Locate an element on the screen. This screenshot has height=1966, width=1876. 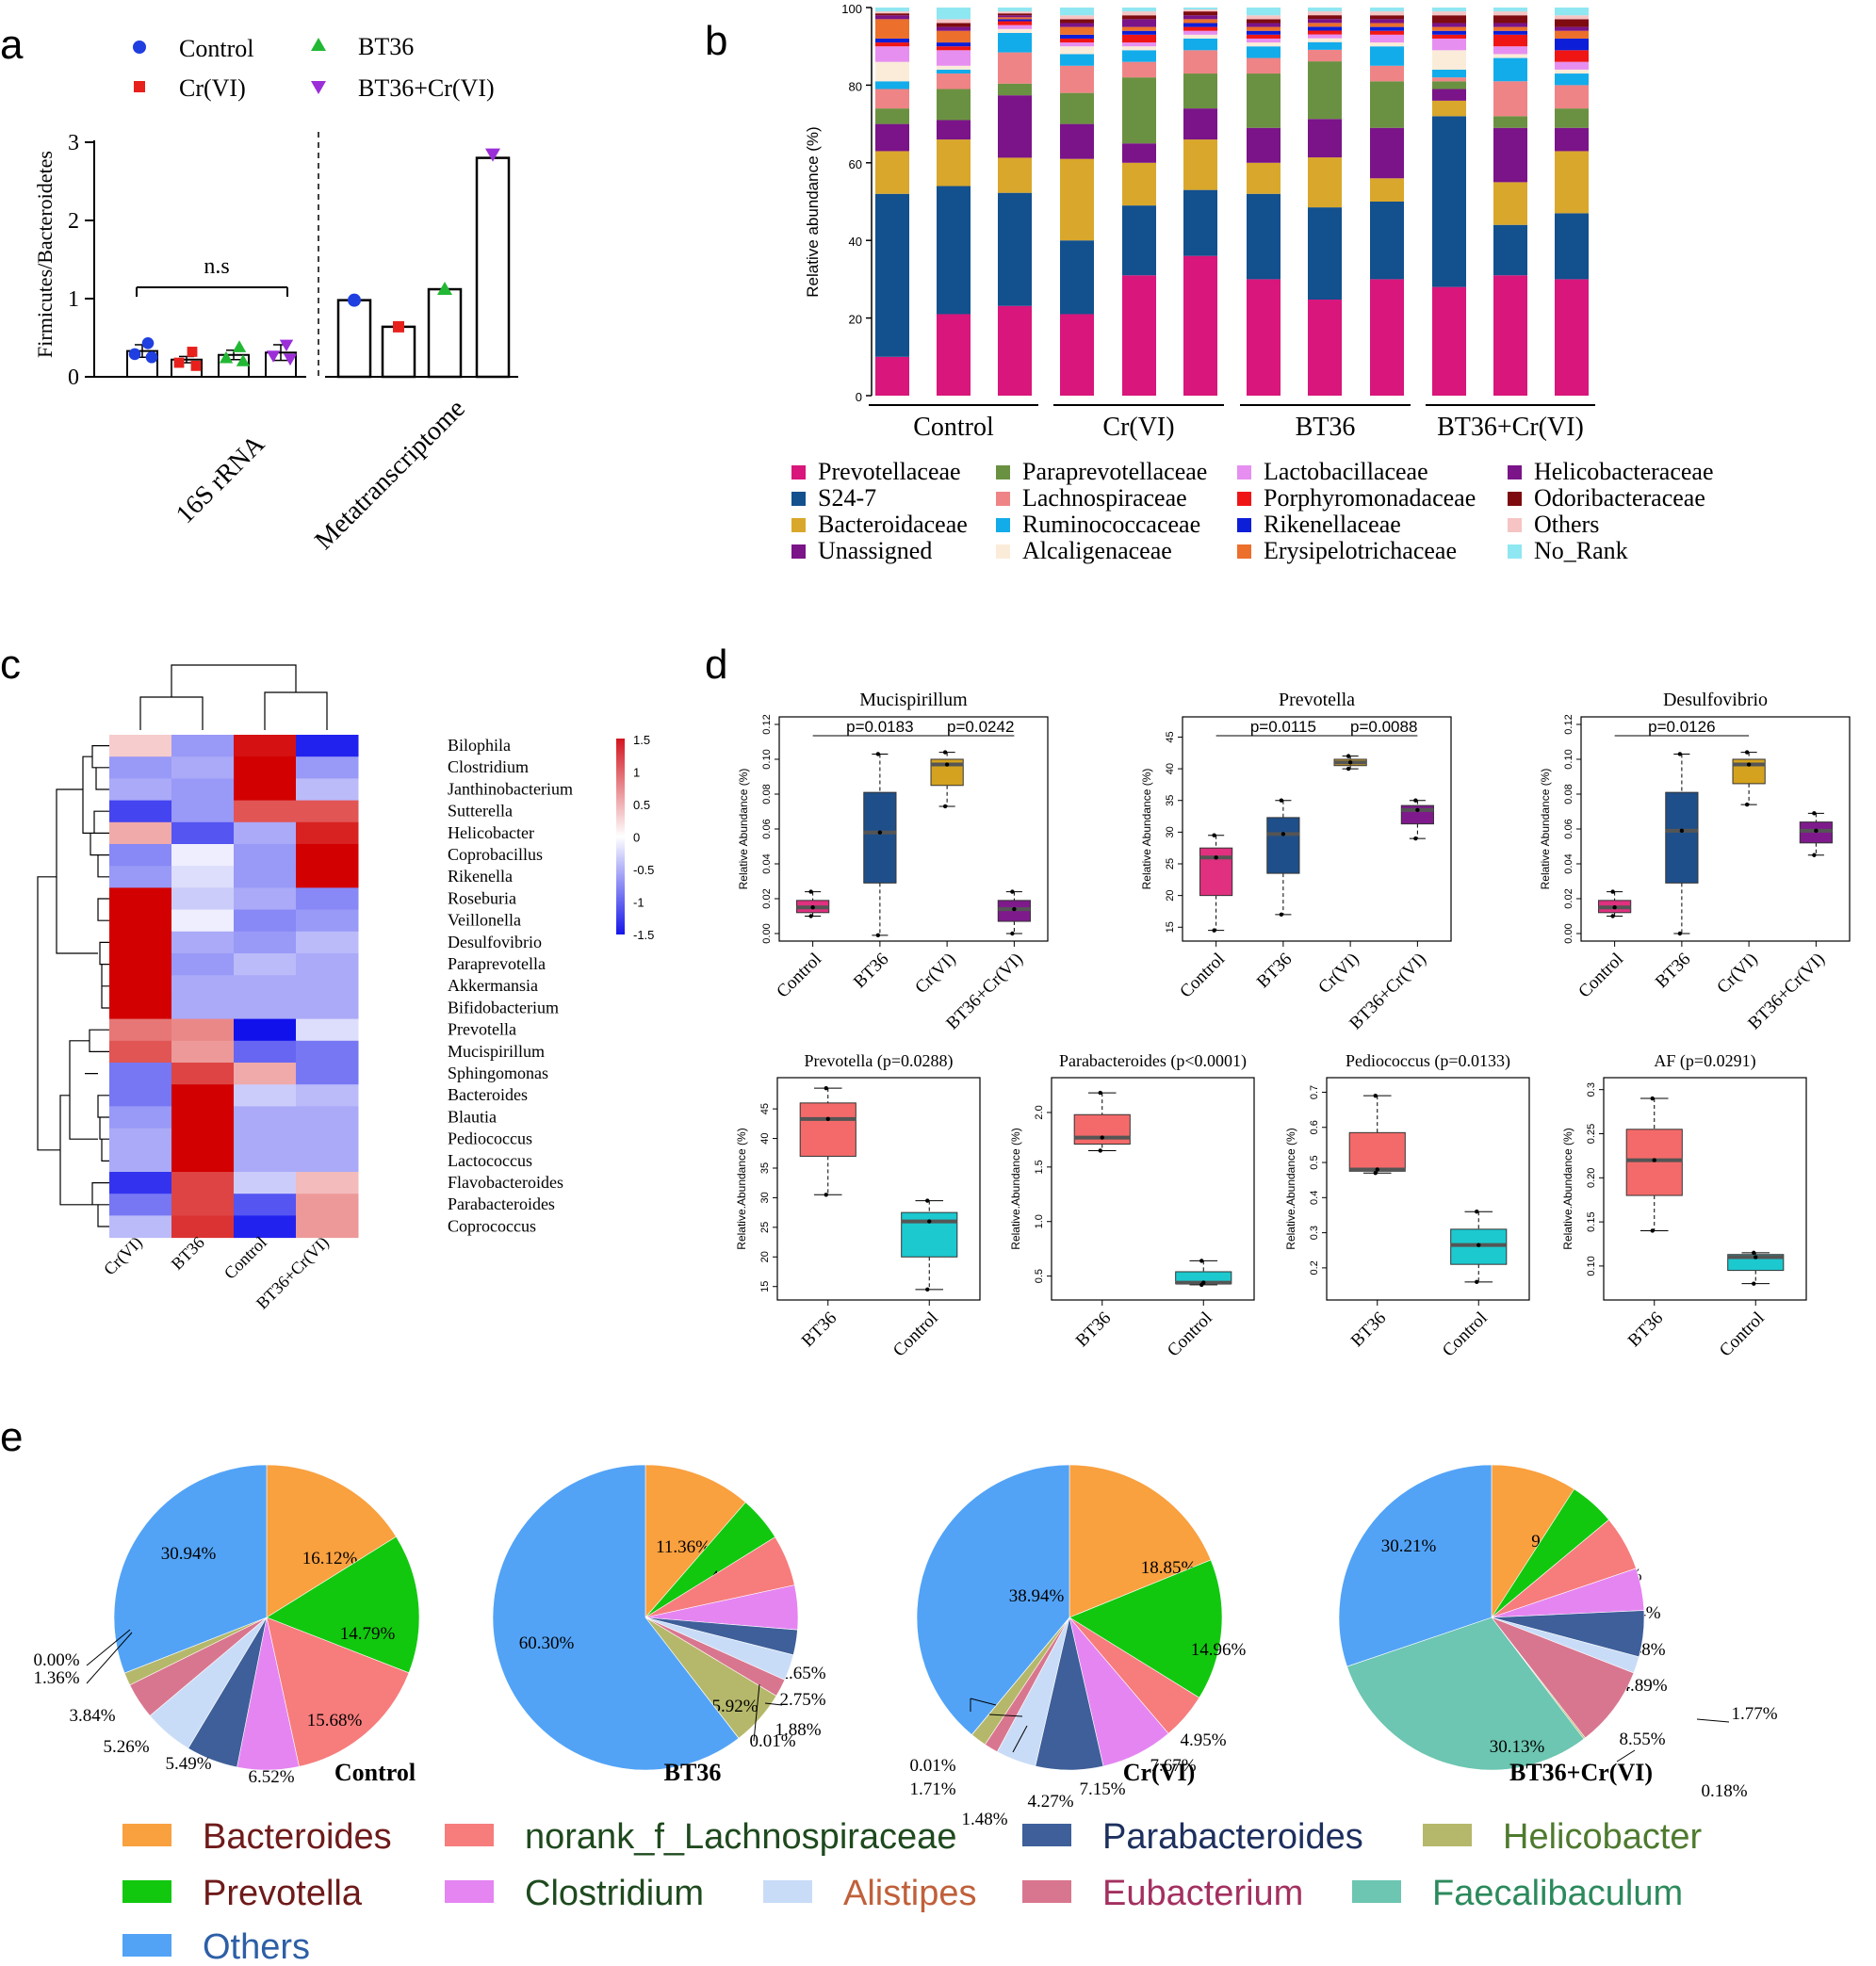
b-legend-label: No_Rank is located at coordinates (1581, 550).